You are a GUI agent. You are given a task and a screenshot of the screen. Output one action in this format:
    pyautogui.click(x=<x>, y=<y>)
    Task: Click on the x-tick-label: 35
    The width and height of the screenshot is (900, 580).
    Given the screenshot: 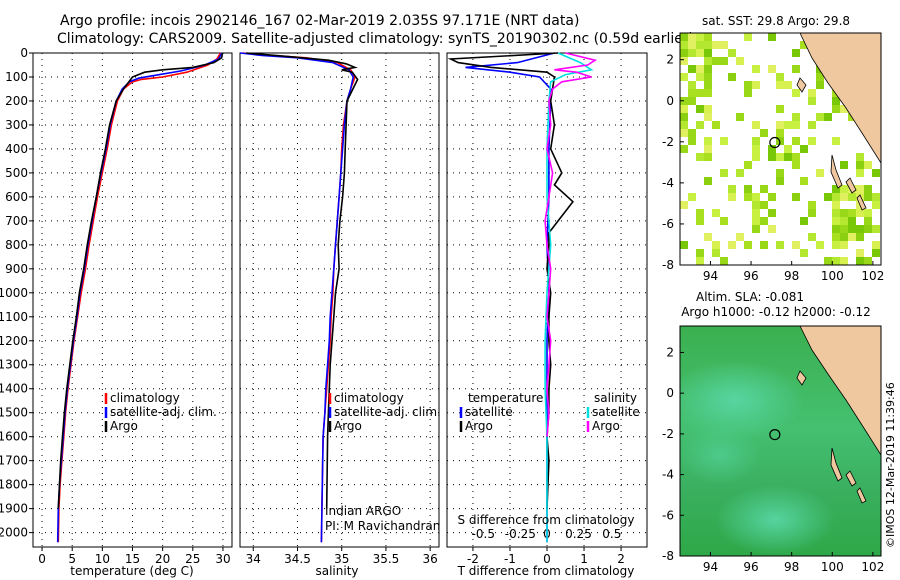 What is the action you would take?
    pyautogui.click(x=341, y=559)
    